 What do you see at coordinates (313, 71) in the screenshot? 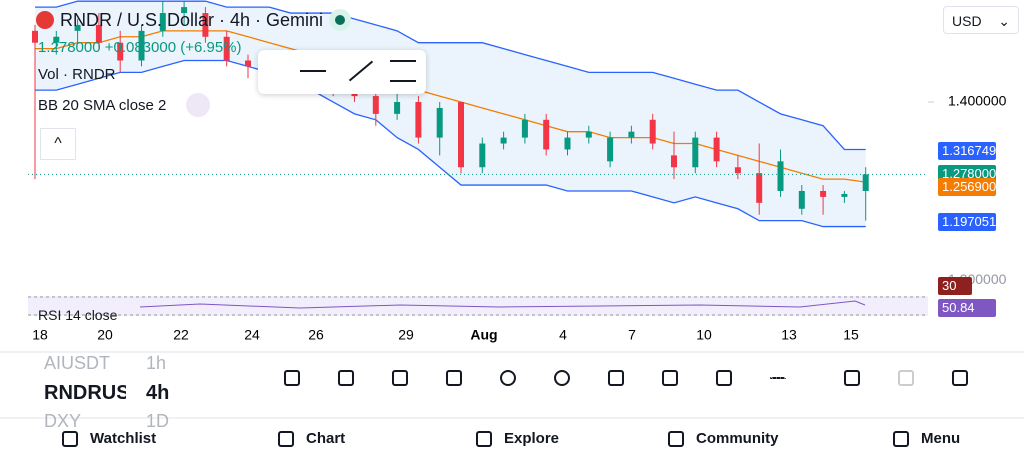
I see `tool-line` at bounding box center [313, 71].